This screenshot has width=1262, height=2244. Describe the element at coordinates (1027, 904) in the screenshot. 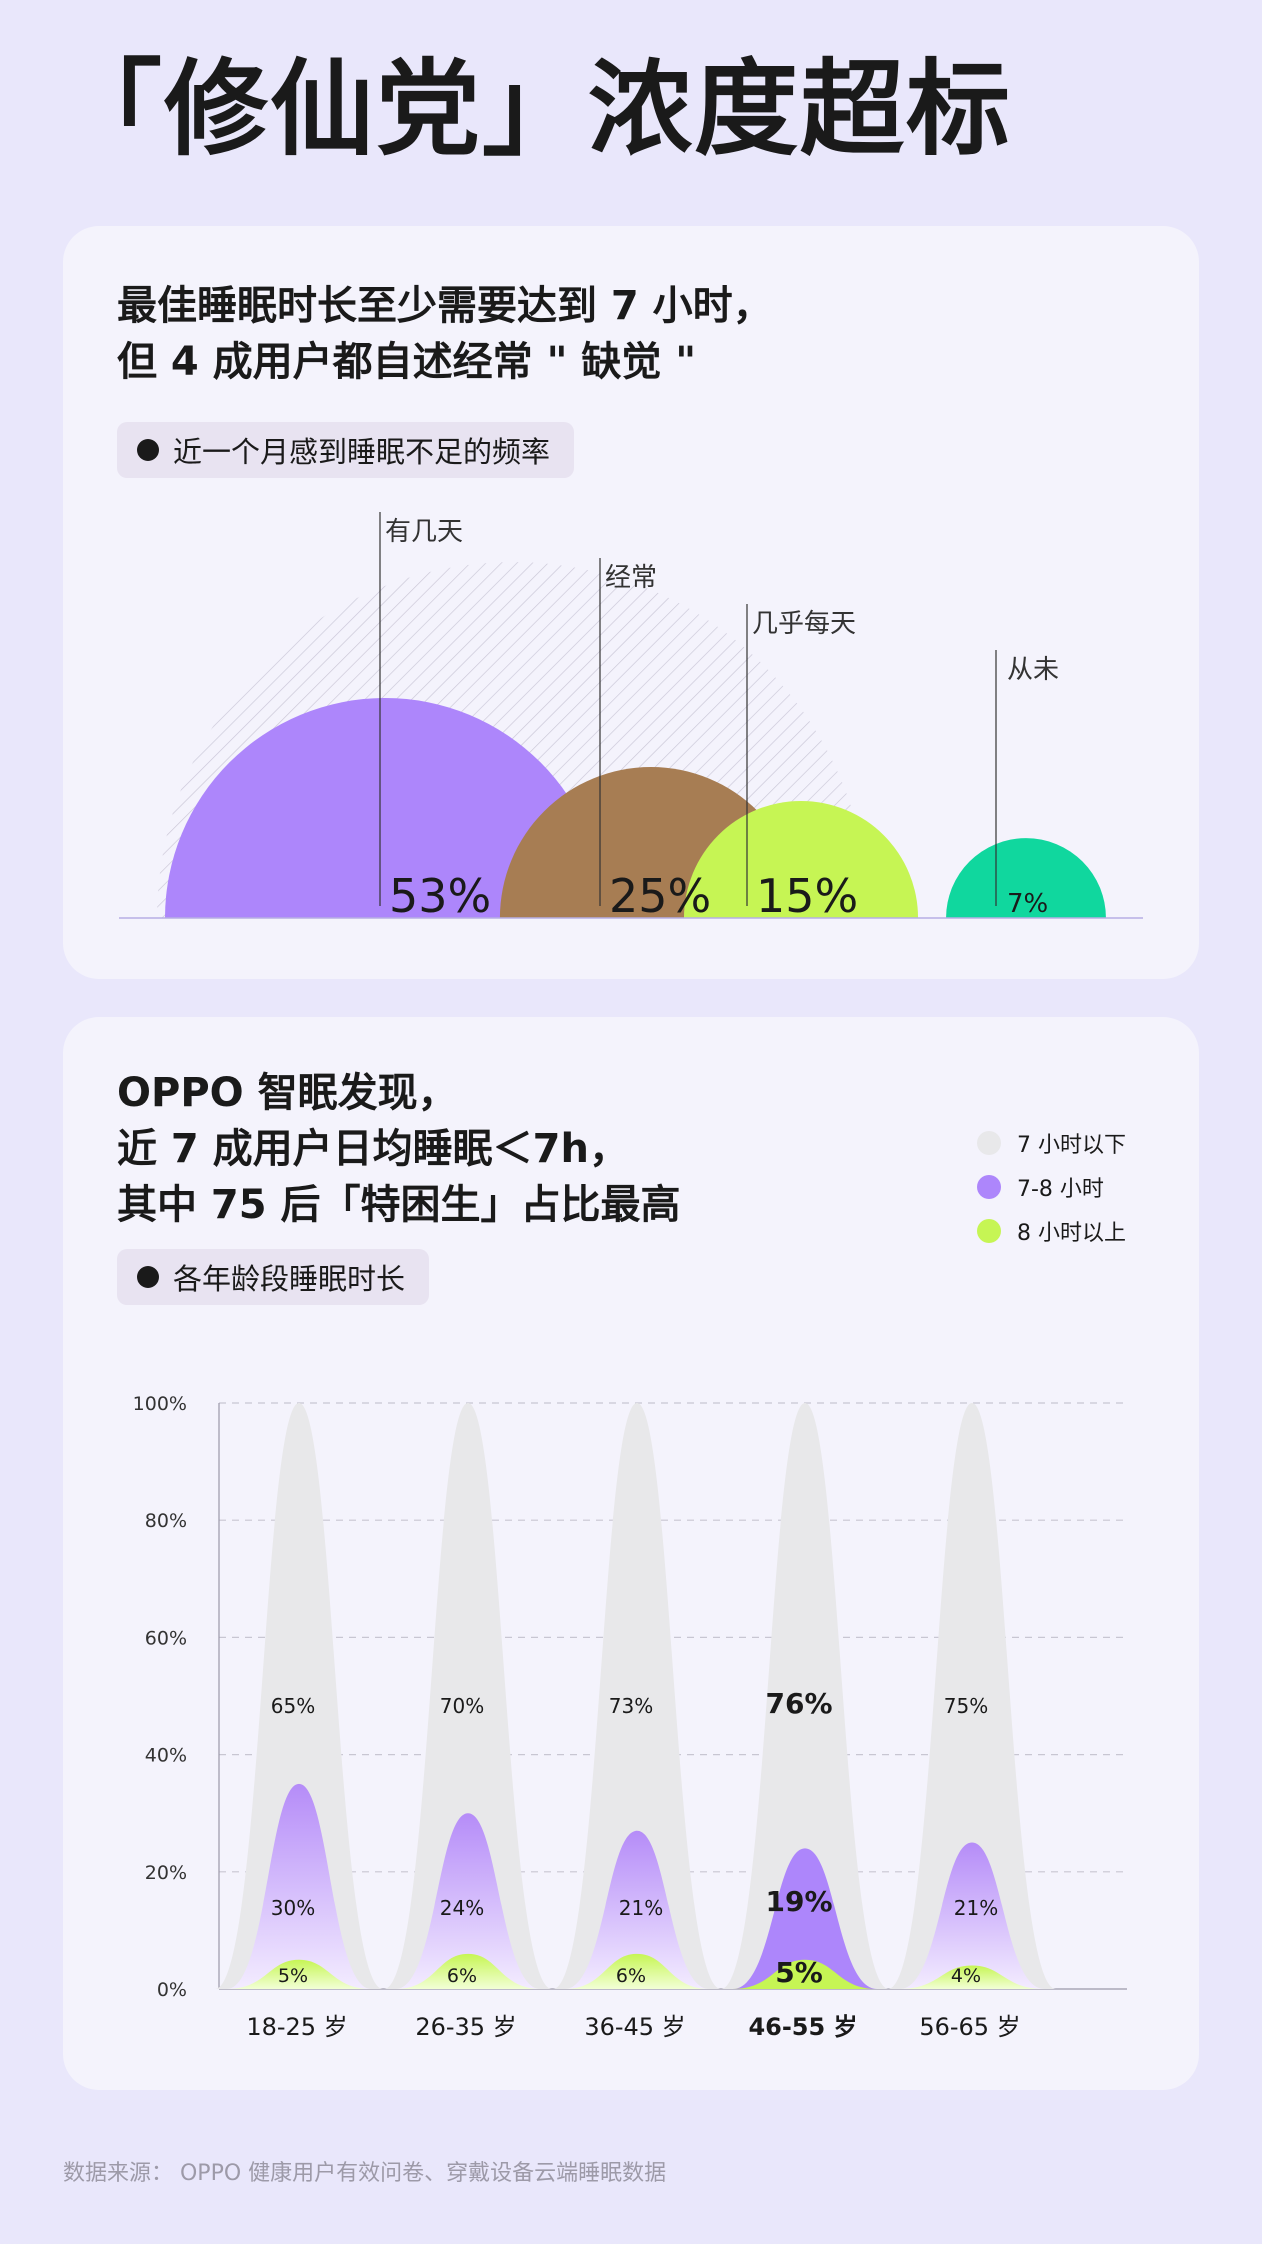

I see `value-label-3: 7%` at that location.